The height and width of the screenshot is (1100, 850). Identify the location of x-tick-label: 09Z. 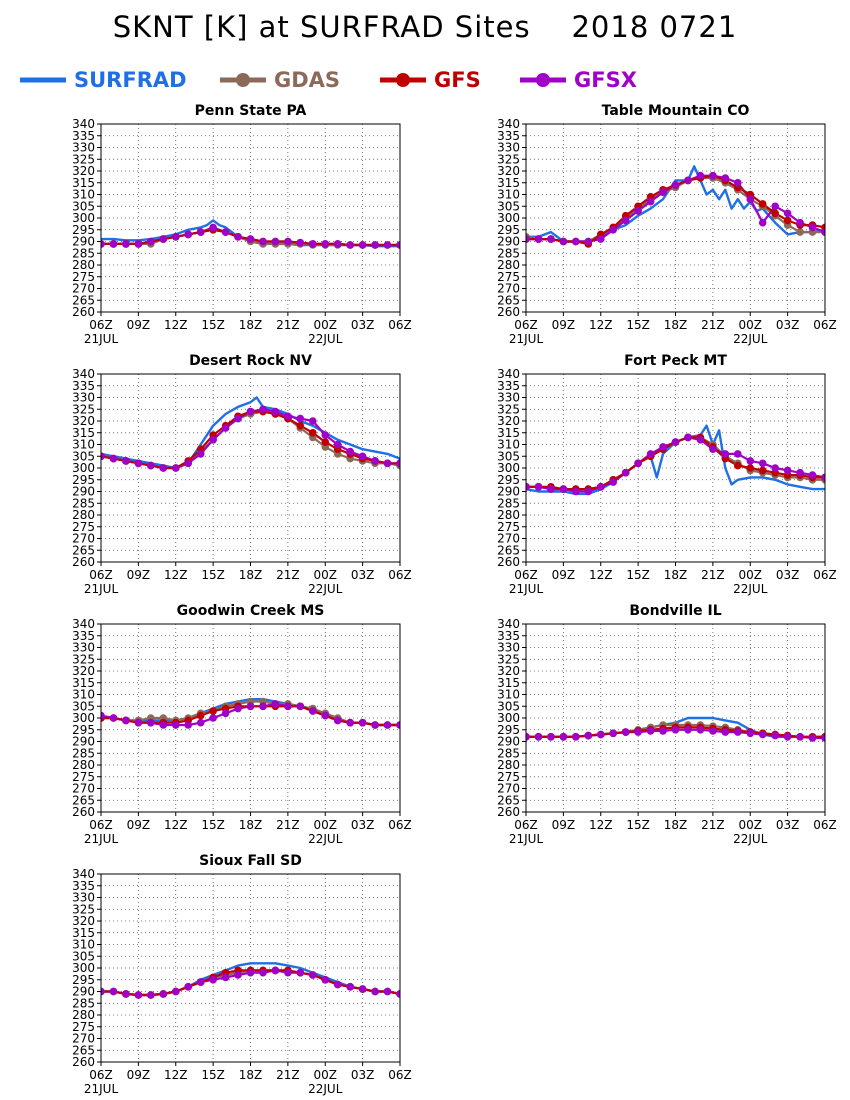
(139, 1075).